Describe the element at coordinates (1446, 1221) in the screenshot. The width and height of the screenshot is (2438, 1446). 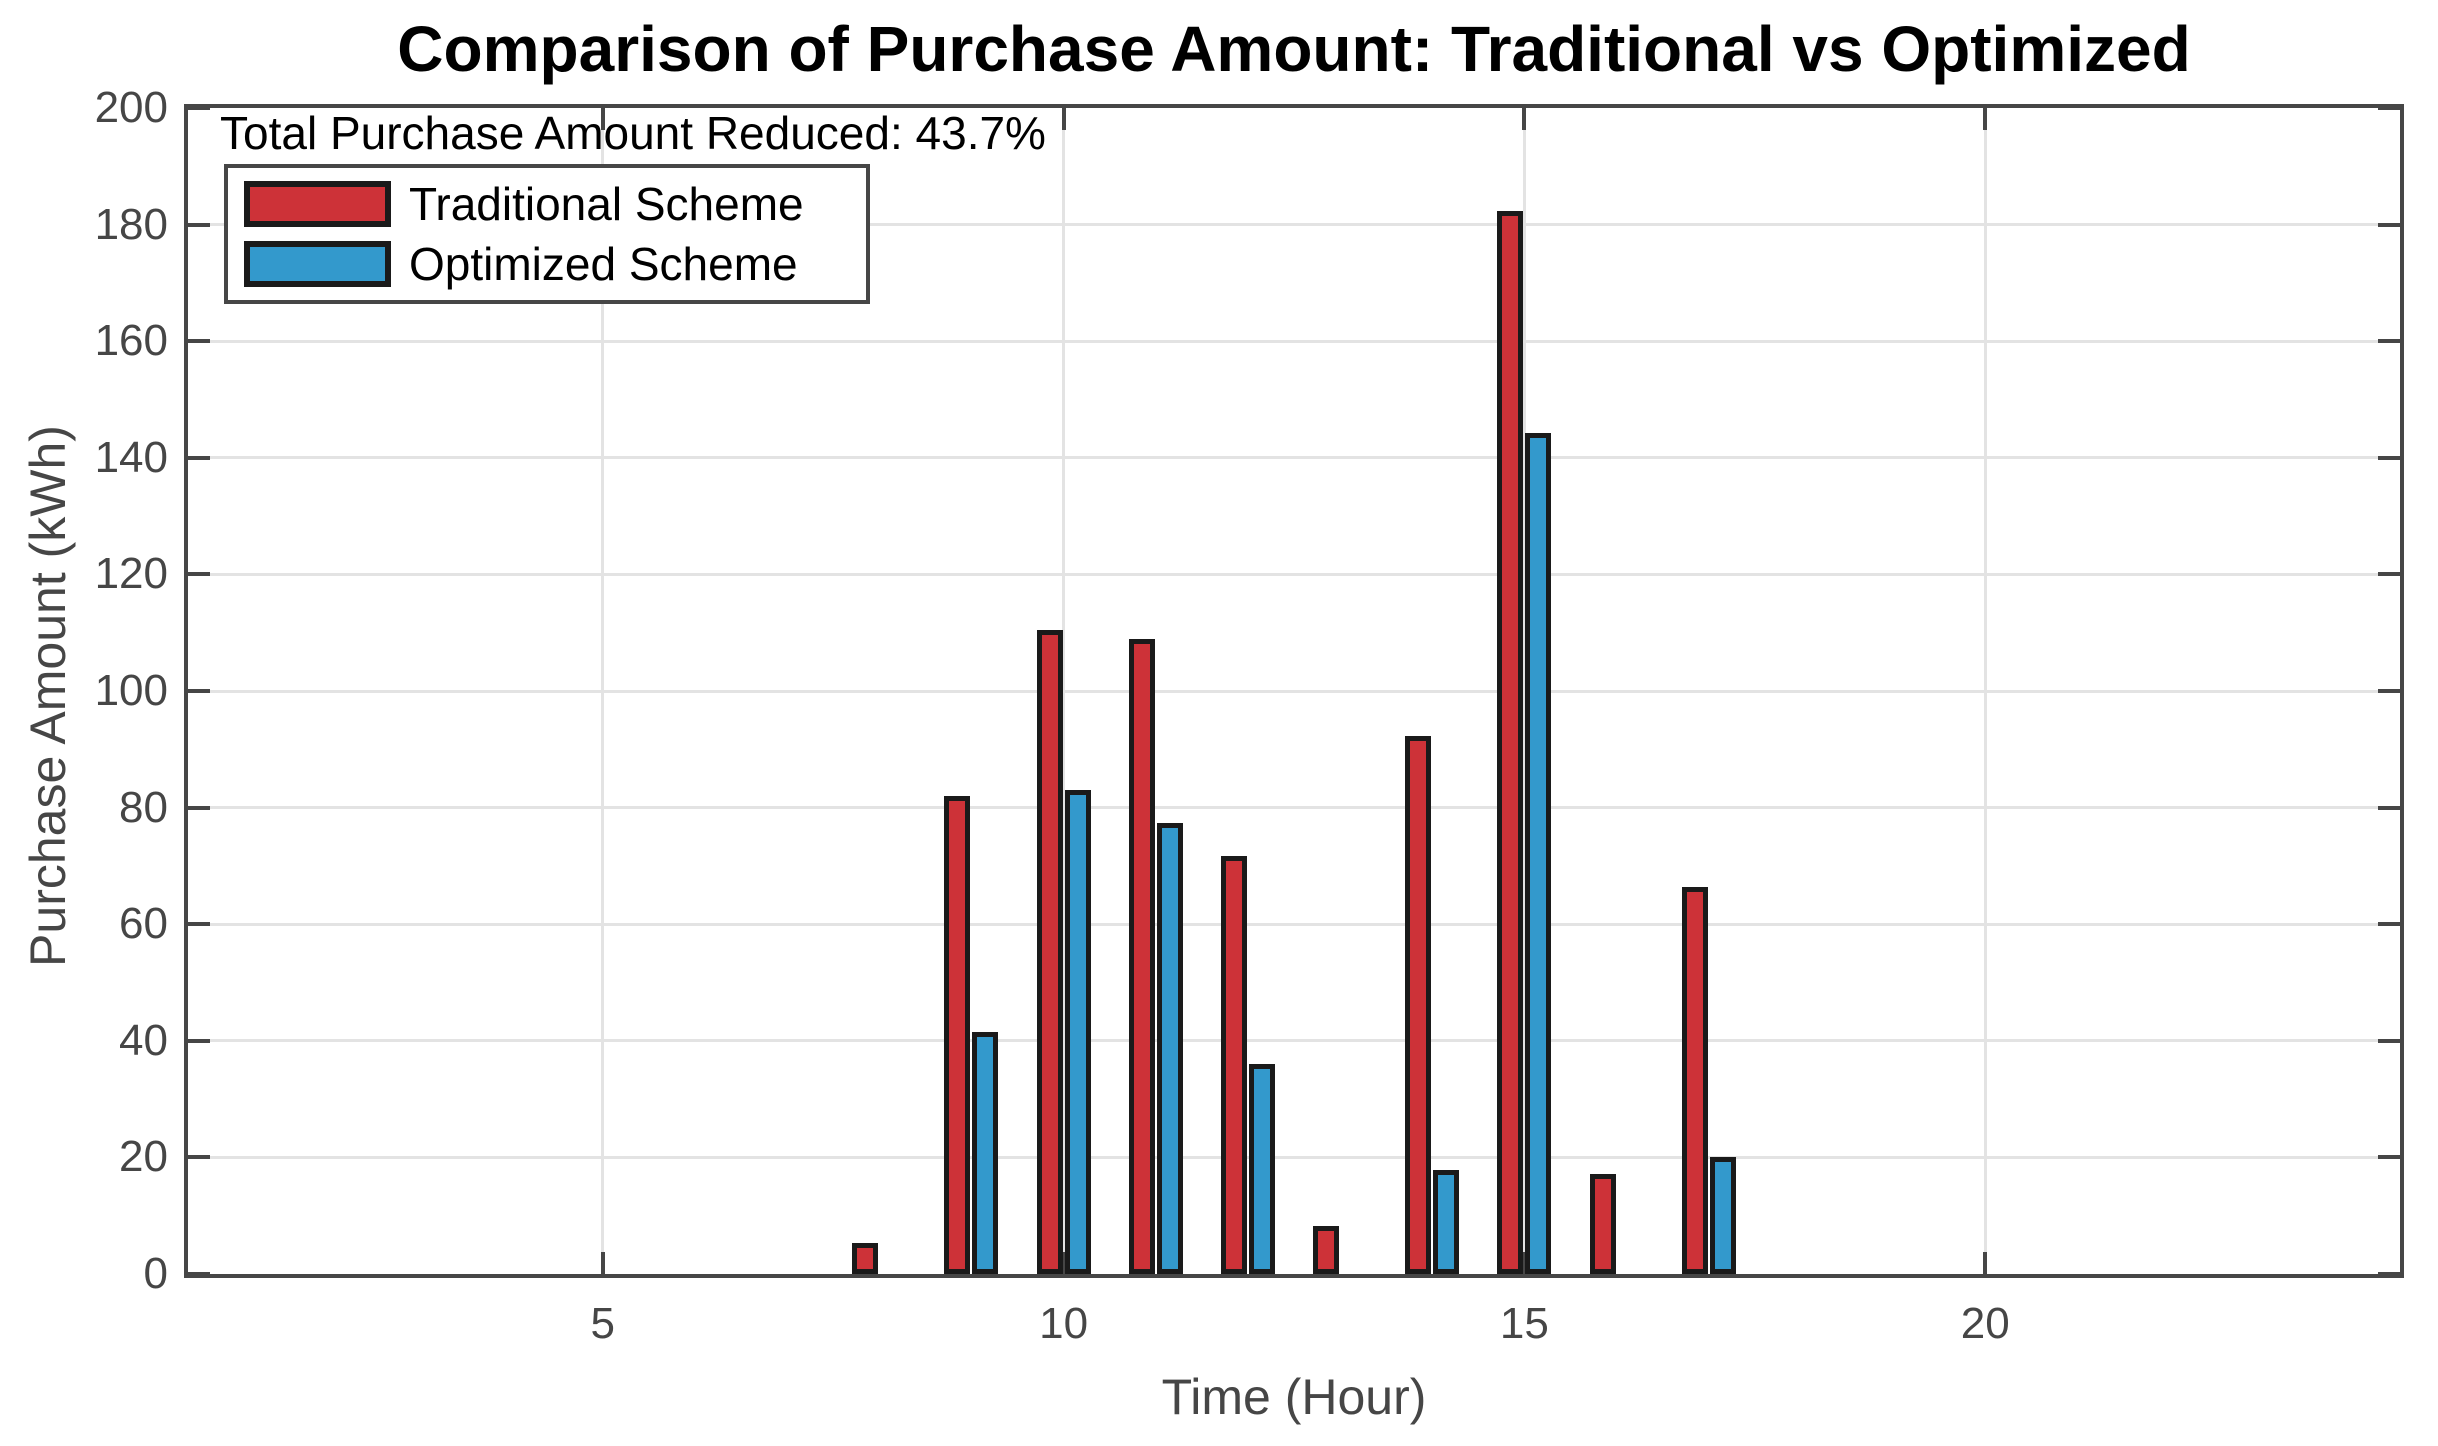
I see `bar-optimized-h14` at that location.